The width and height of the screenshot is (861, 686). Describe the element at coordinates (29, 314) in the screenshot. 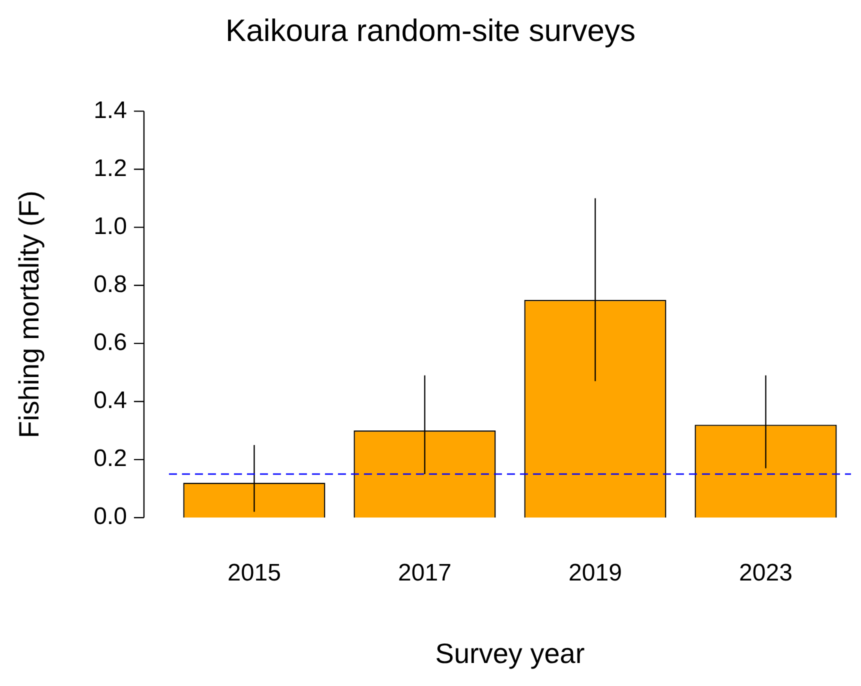

I see `y-axis-title: Fishing mortality (F)` at that location.